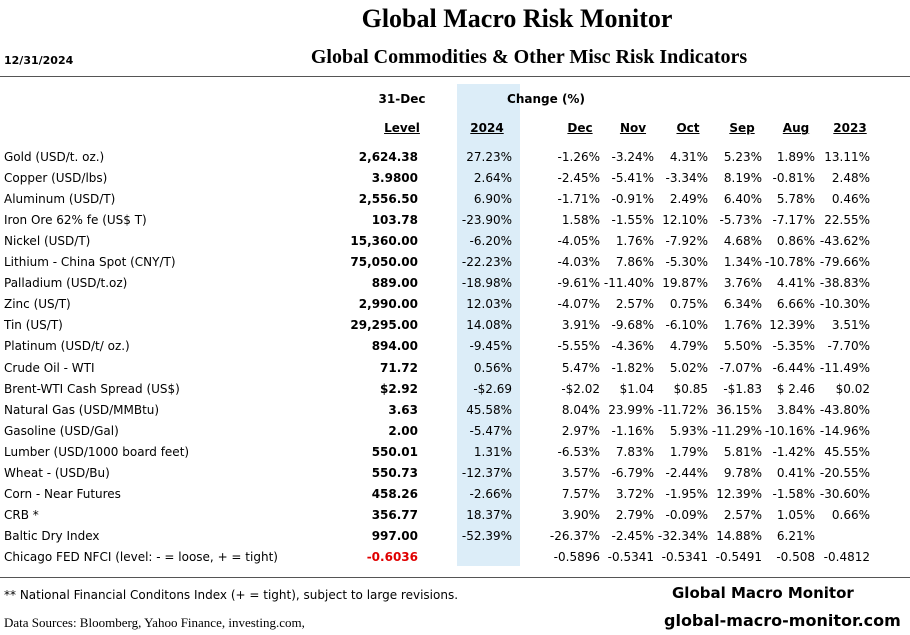 This screenshot has height=635, width=910. What do you see at coordinates (489, 325) in the screenshot?
I see `change-cell: 14.08%` at bounding box center [489, 325].